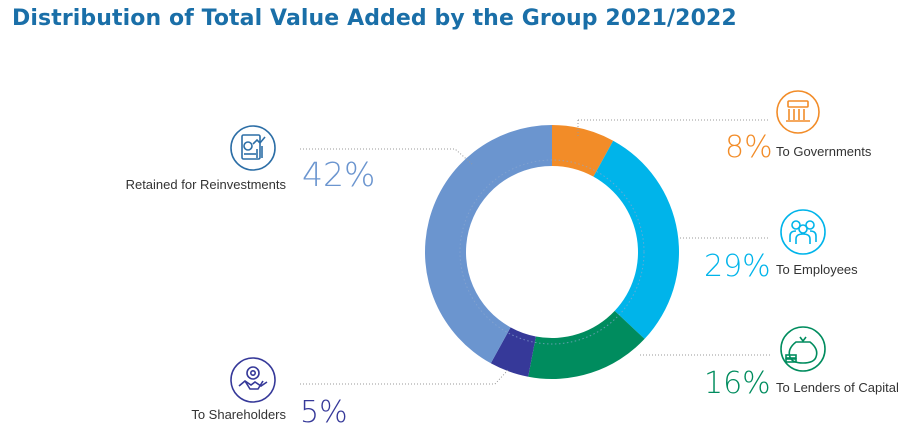  Describe the element at coordinates (404, 377) in the screenshot. I see `leader-line-shareholders` at that location.